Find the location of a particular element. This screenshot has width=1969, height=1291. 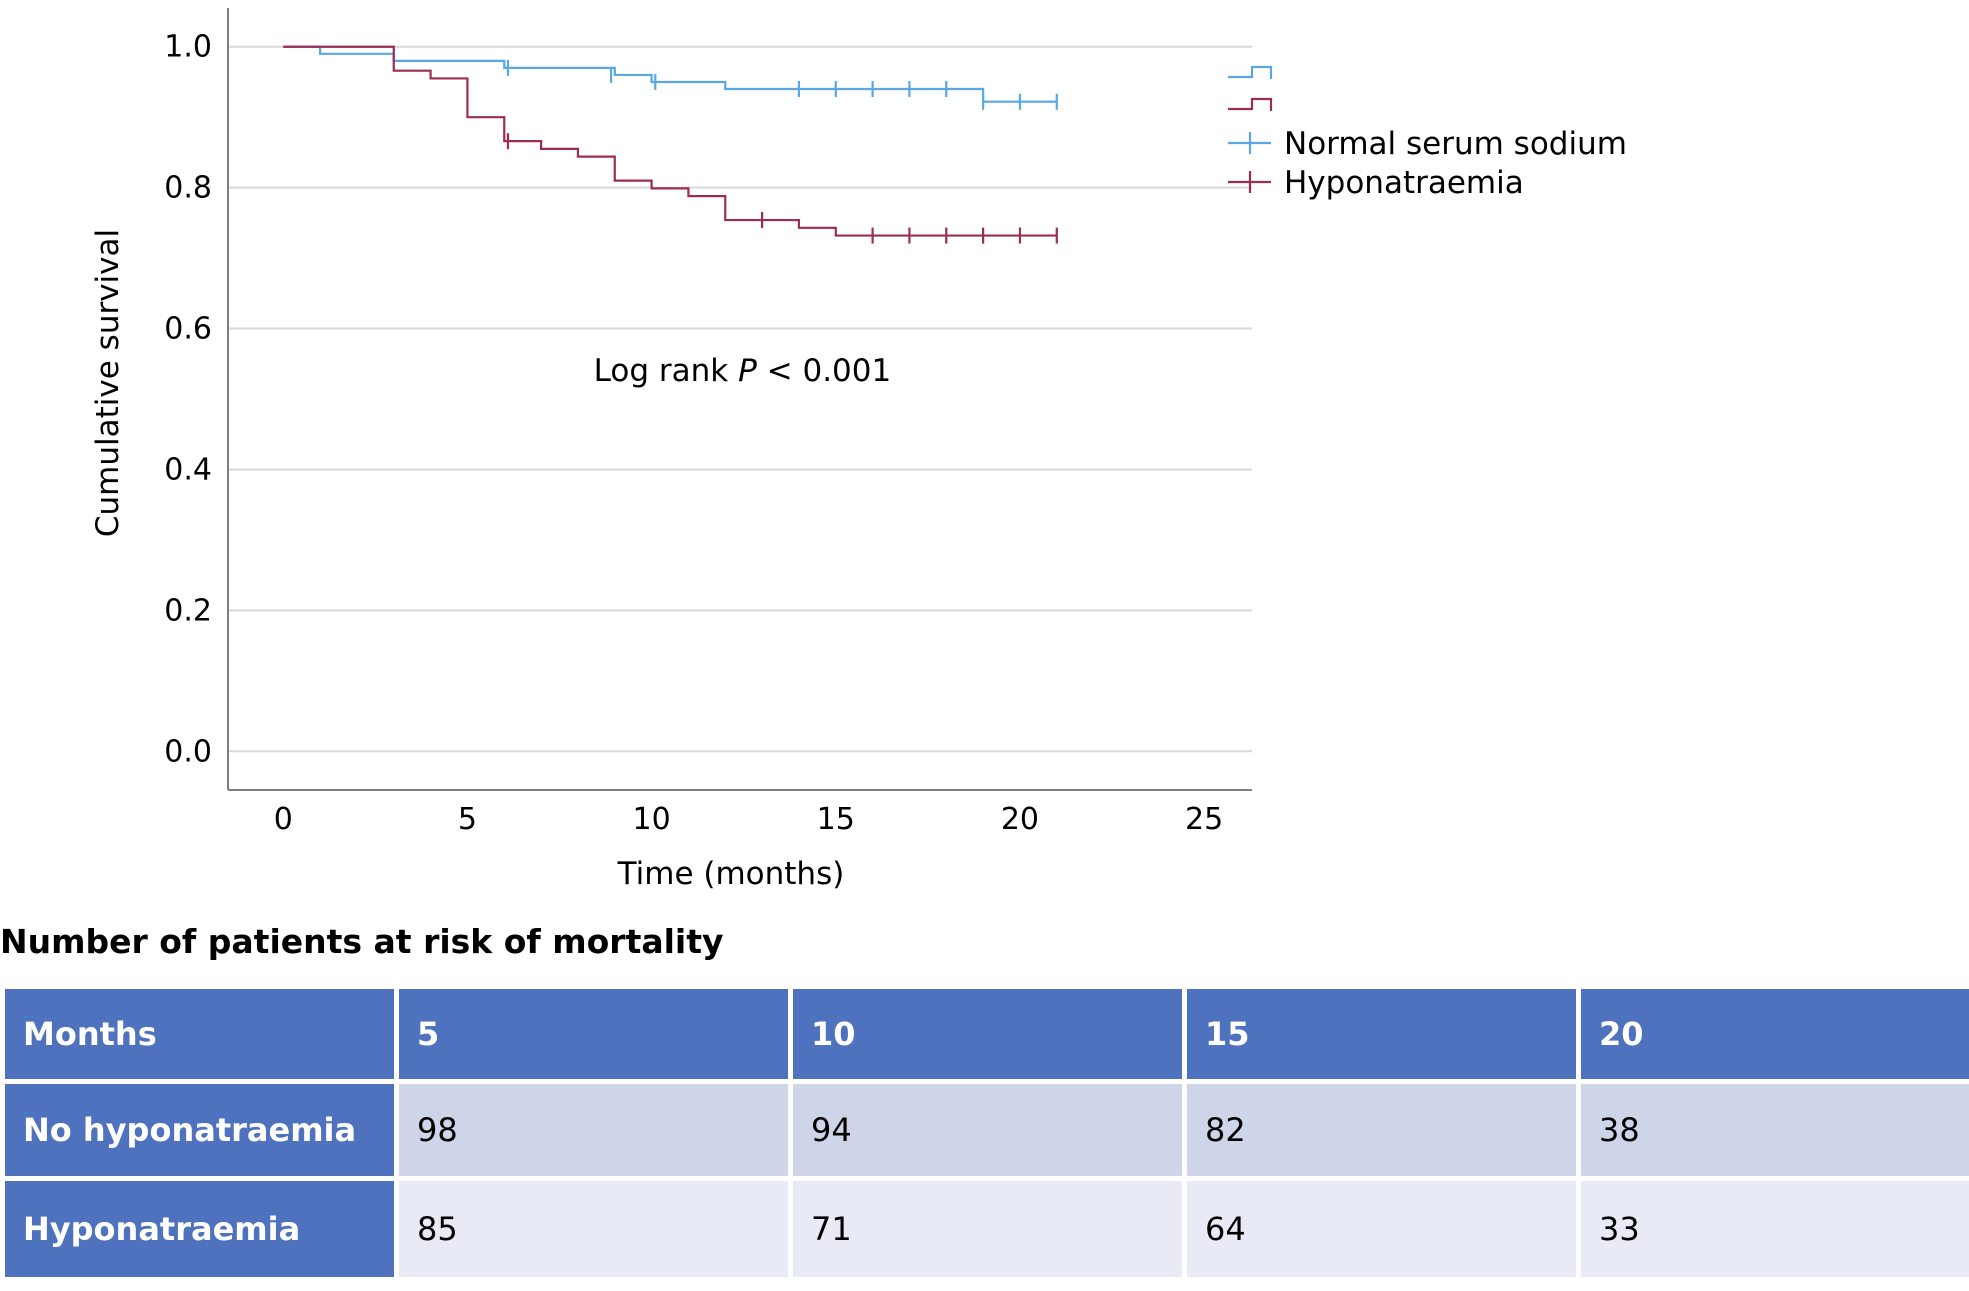

x-tick-label: 10 is located at coordinates (652, 819).